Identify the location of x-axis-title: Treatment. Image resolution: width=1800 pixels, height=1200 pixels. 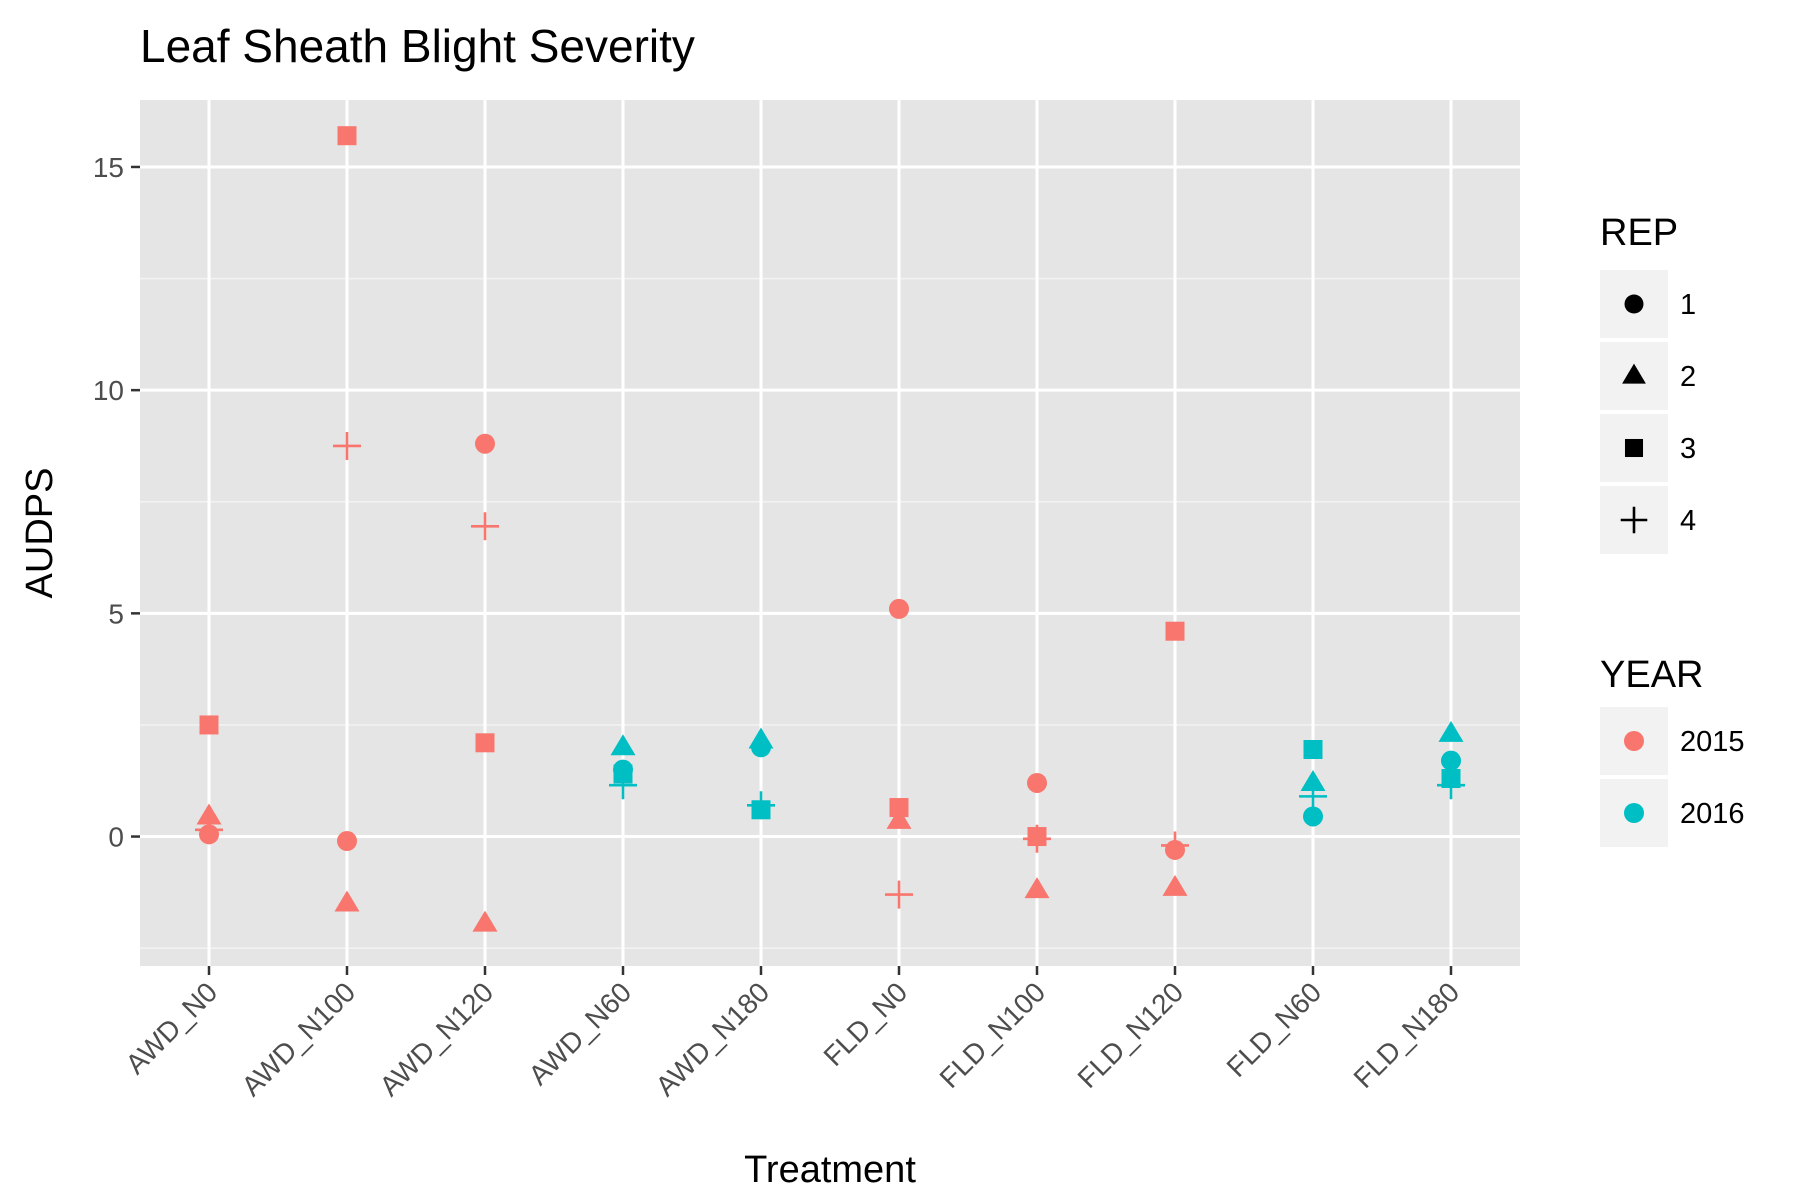
(830, 1170).